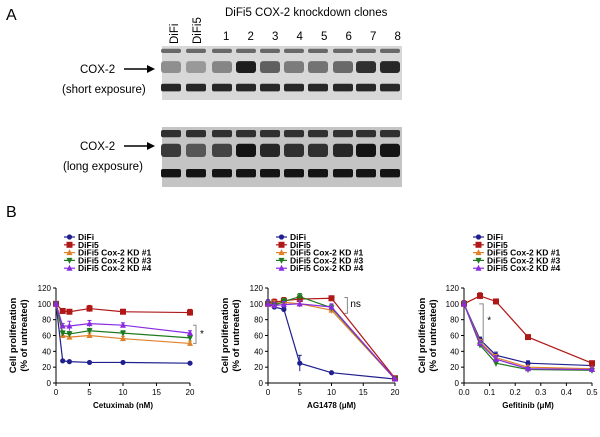 The width and height of the screenshot is (600, 437). I want to click on clone-number: 2, so click(251, 37).